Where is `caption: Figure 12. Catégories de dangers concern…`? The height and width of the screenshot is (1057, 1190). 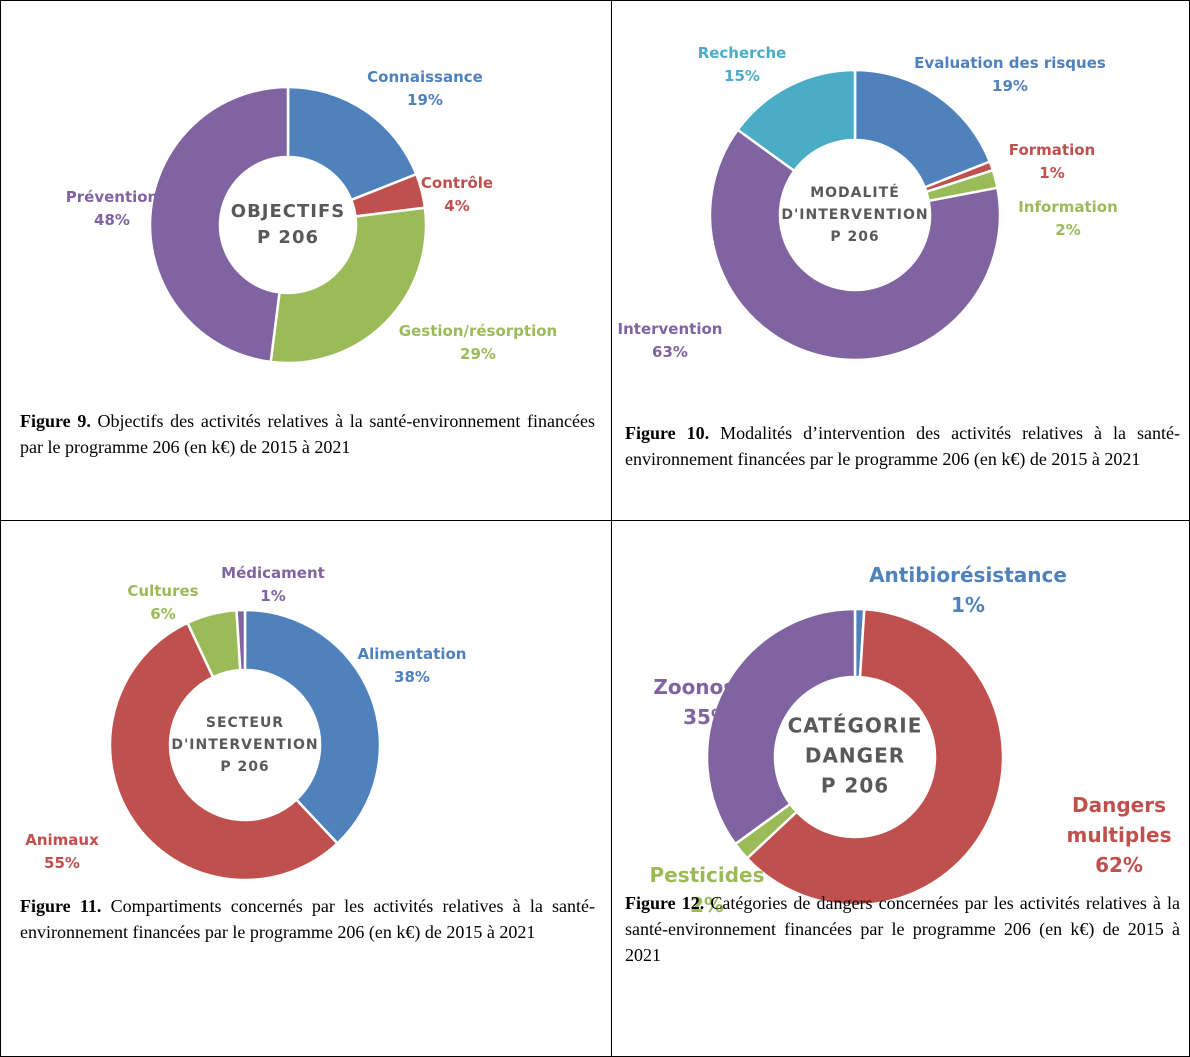
caption: Figure 12. Catégories de dangers concern… is located at coordinates (902, 929).